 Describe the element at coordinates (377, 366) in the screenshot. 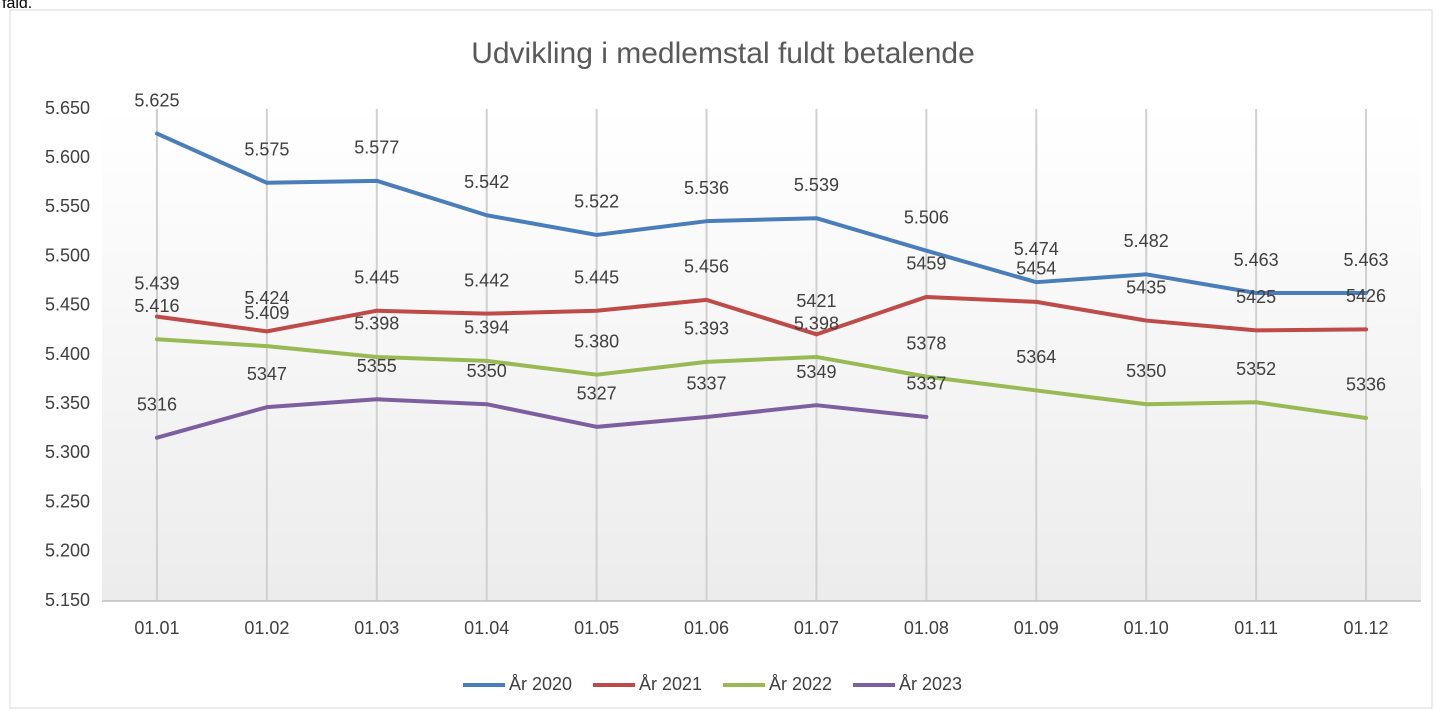

I see `data-label: 5355` at that location.